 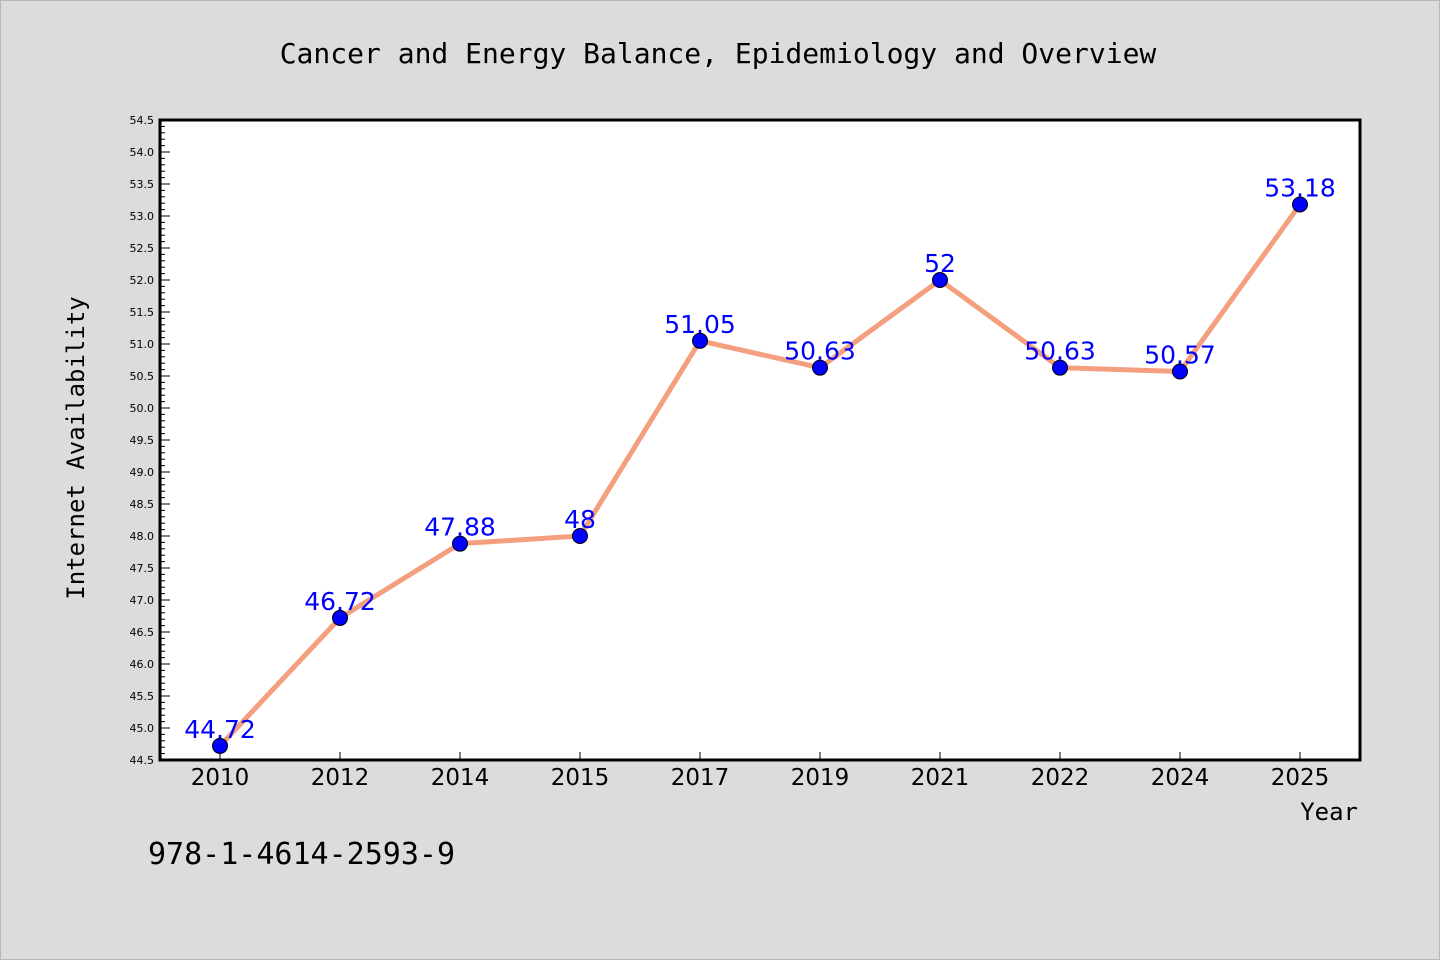 I want to click on x-tick-label: 2022, so click(x=1060, y=778).